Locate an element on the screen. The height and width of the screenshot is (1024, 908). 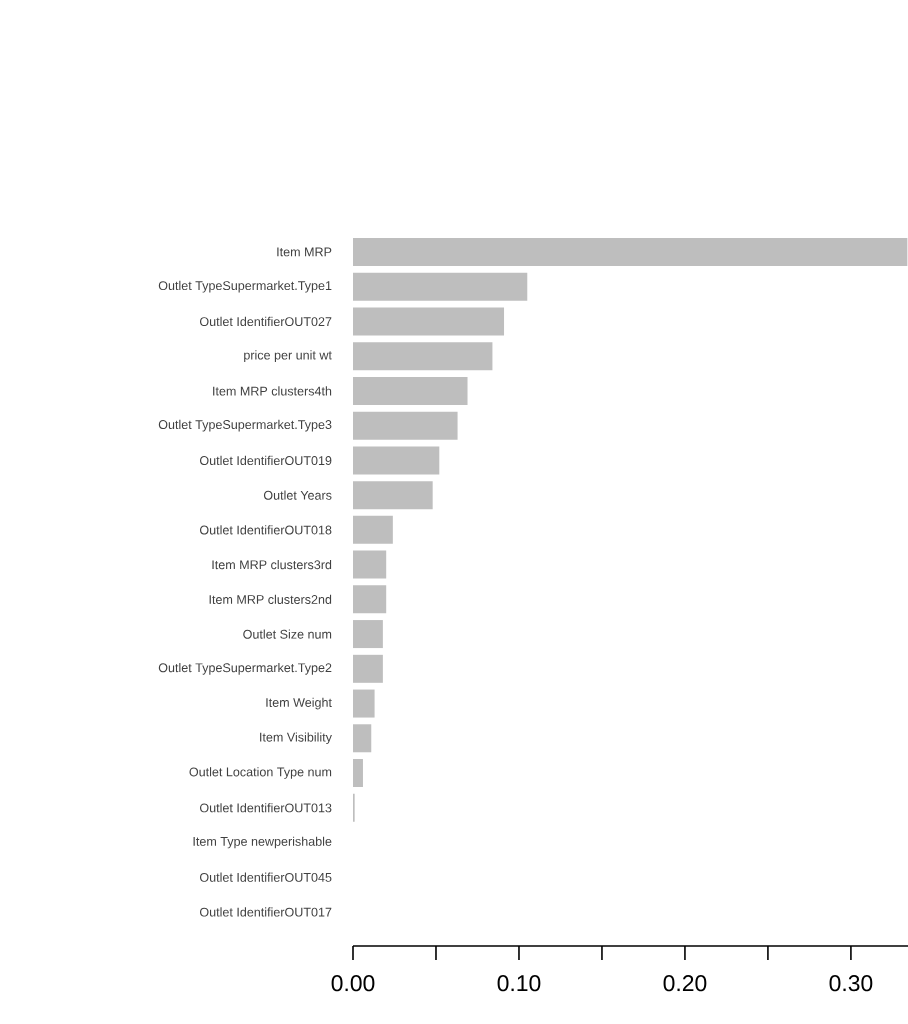
x-tick-label: 0.30 is located at coordinates (851, 983).